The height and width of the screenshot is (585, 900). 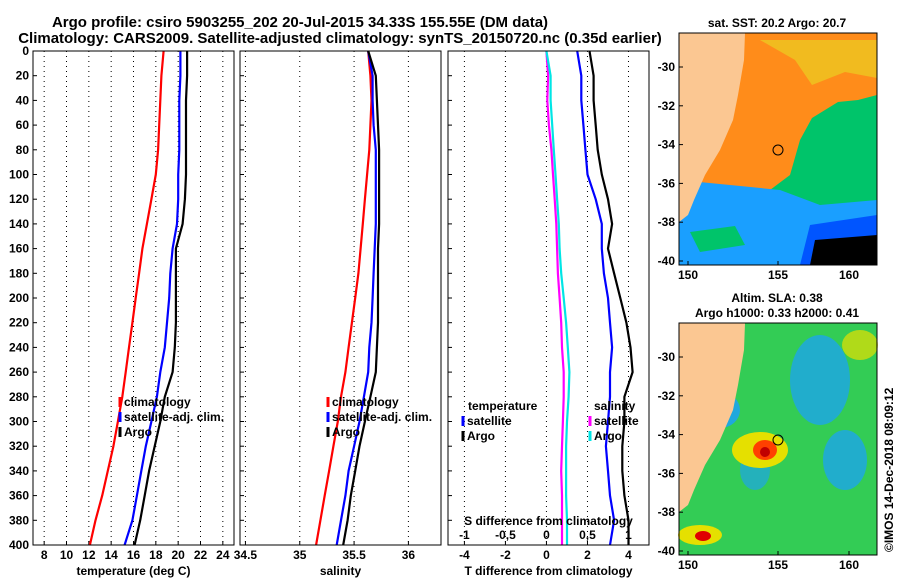 I want to click on salinity-legend-label: Argo, so click(x=346, y=432).